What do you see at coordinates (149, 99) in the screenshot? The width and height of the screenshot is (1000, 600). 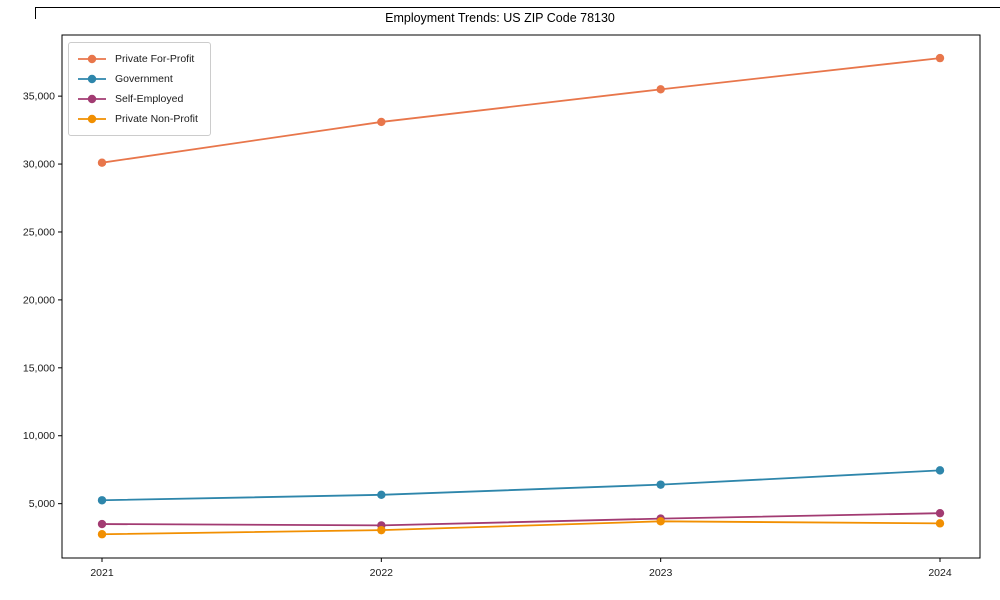 I see `legend-label-self-employed: Self-Employed` at bounding box center [149, 99].